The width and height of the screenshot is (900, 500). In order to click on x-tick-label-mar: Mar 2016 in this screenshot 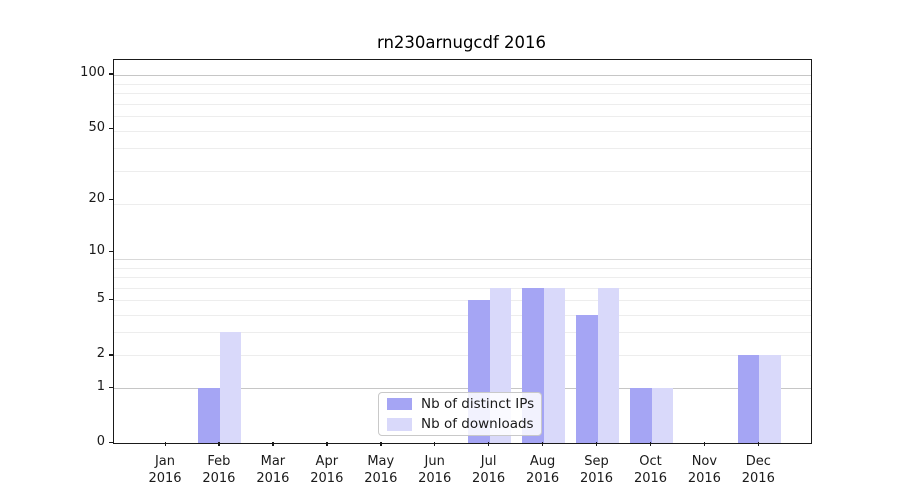, I will do `click(273, 470)`.